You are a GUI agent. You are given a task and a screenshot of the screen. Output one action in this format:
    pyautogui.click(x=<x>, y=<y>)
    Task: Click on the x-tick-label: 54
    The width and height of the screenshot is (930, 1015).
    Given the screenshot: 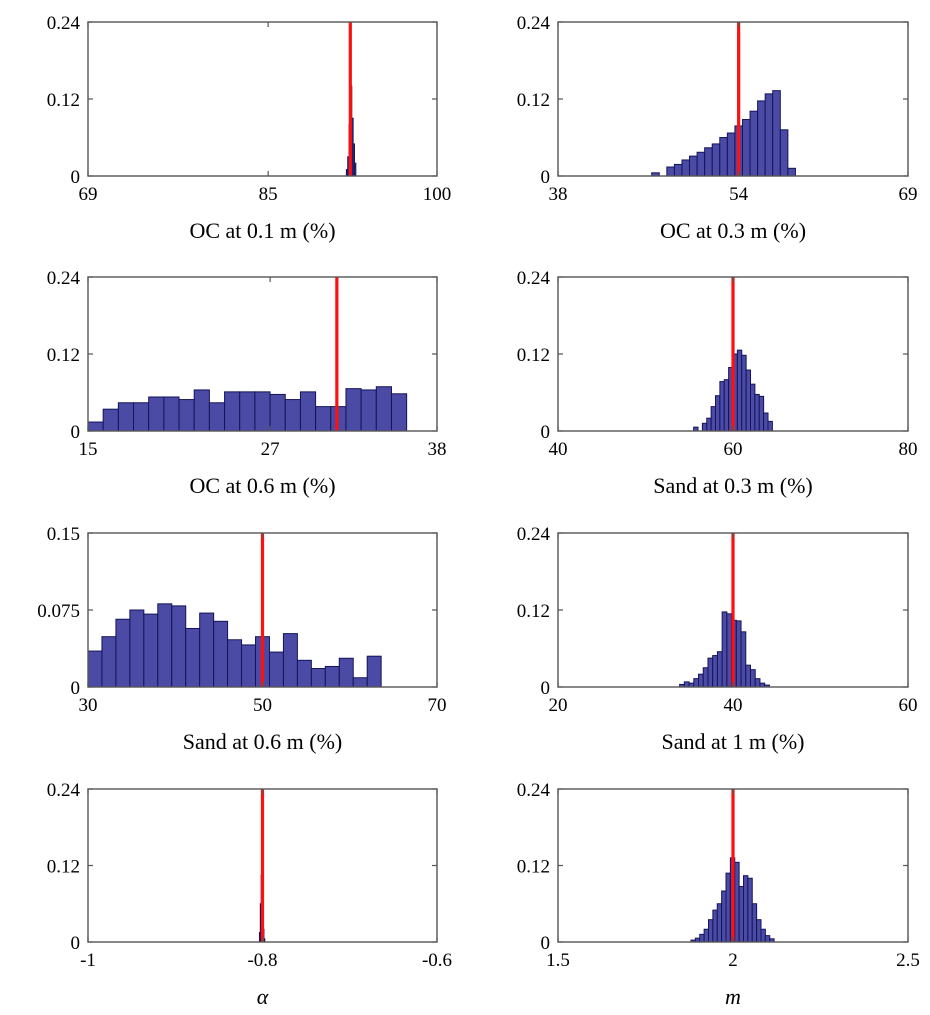 What is the action you would take?
    pyautogui.click(x=739, y=194)
    